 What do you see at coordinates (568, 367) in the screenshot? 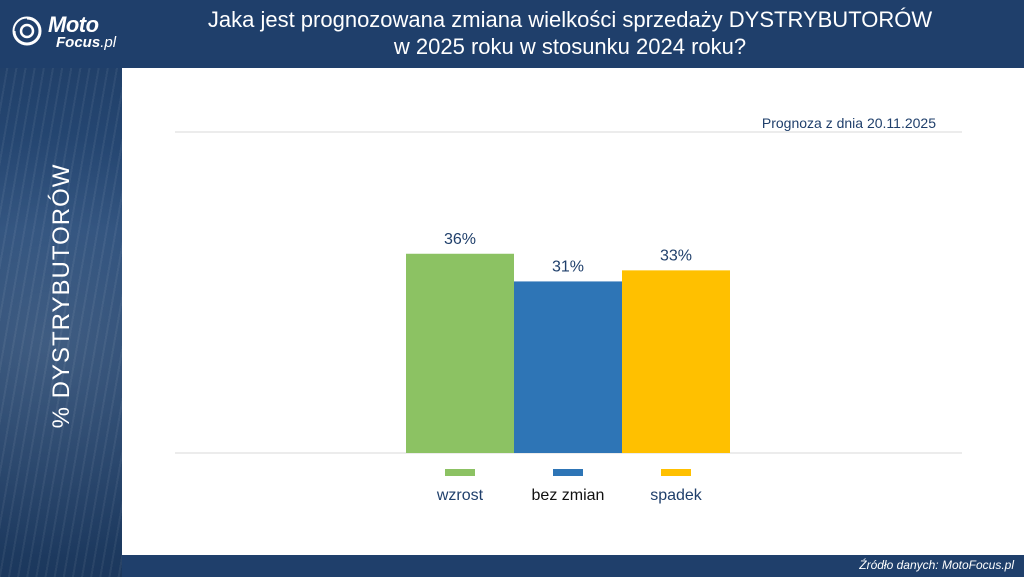
I see `bar-bez-zmian` at bounding box center [568, 367].